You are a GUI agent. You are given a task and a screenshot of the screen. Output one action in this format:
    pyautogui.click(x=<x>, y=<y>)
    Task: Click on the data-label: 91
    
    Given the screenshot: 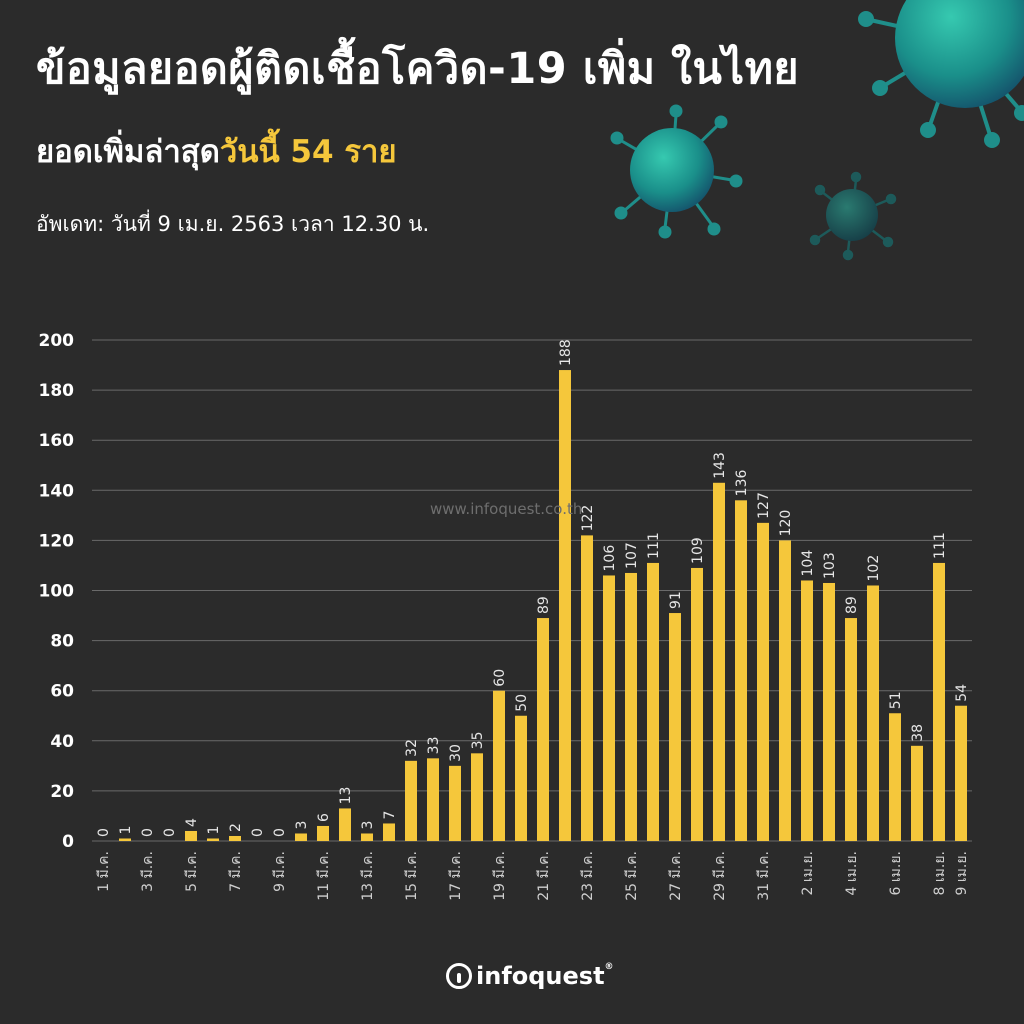 What is the action you would take?
    pyautogui.click(x=676, y=600)
    